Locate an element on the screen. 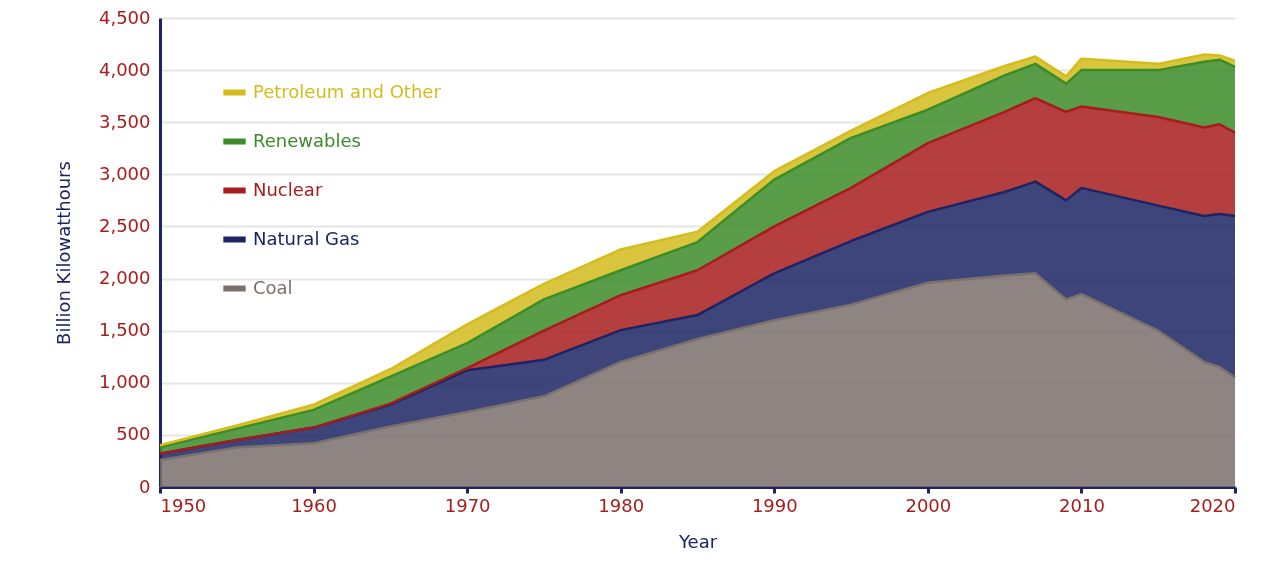 The image size is (1276, 574). y-tick-label: 0 is located at coordinates (145, 486).